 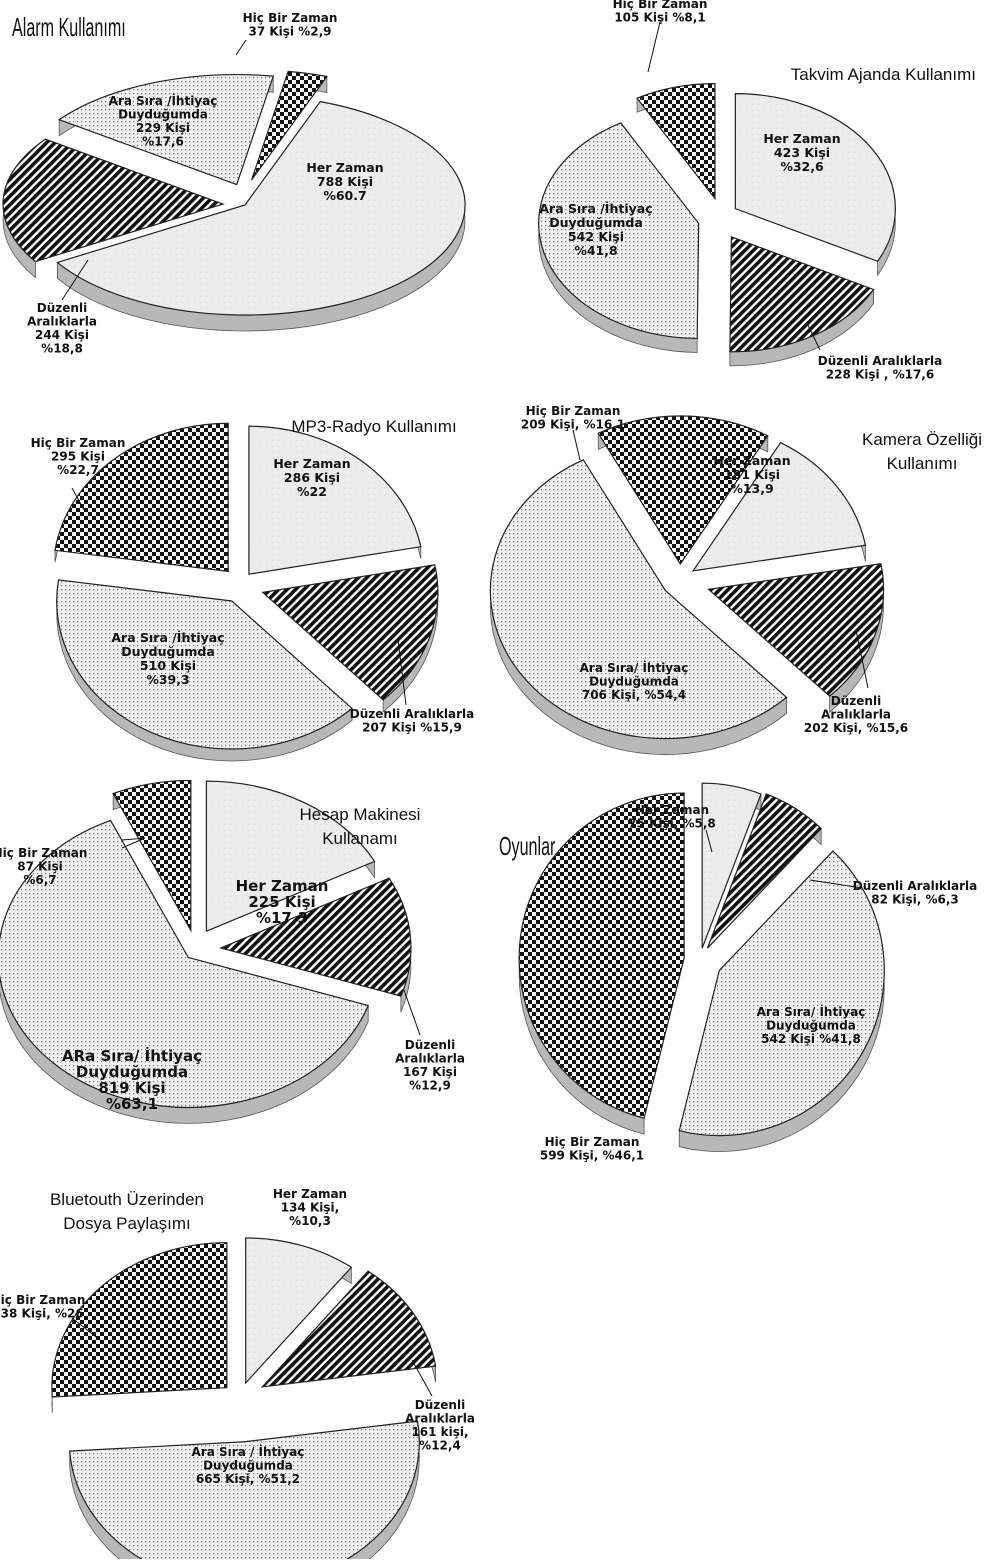 I want to click on label-line: %39,3, so click(x=167, y=679).